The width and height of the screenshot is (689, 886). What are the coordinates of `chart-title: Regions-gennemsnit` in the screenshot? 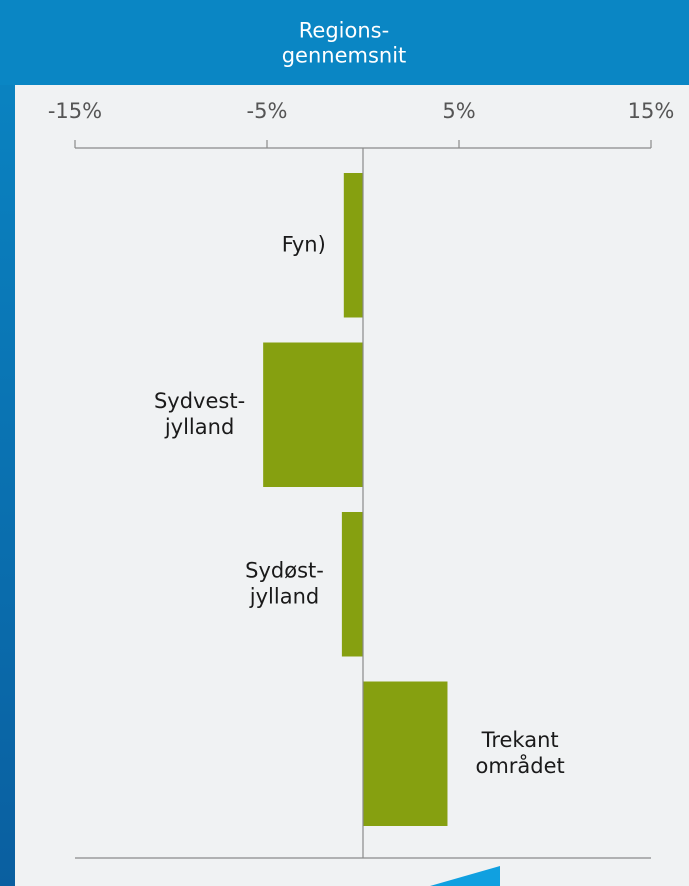 It's located at (344, 43).